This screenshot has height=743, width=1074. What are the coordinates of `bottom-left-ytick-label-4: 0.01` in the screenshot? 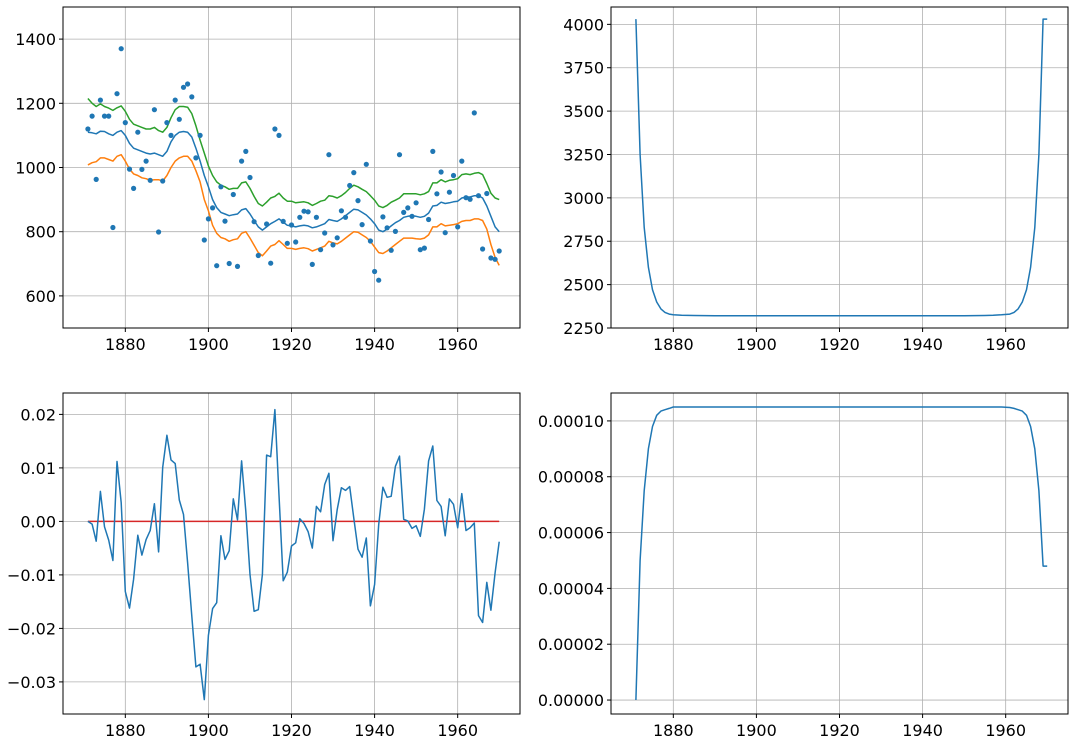 It's located at (38, 468).